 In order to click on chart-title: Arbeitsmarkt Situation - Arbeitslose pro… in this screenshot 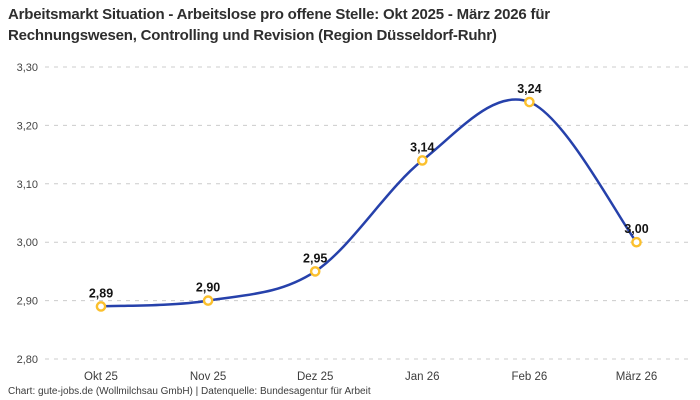, I will do `click(352, 25)`.